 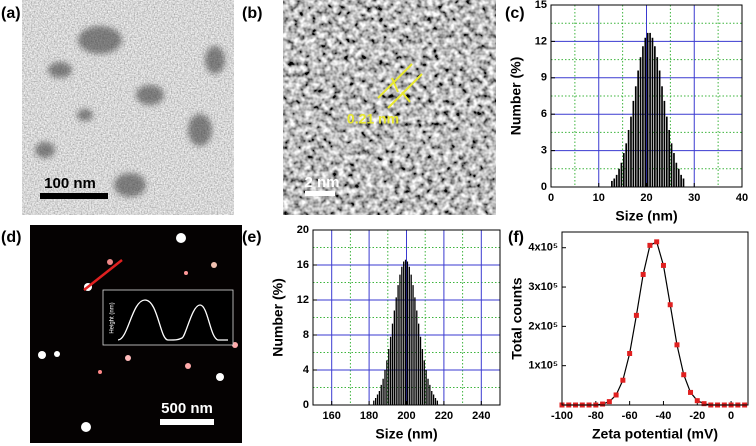 I want to click on line, so click(x=653, y=323).